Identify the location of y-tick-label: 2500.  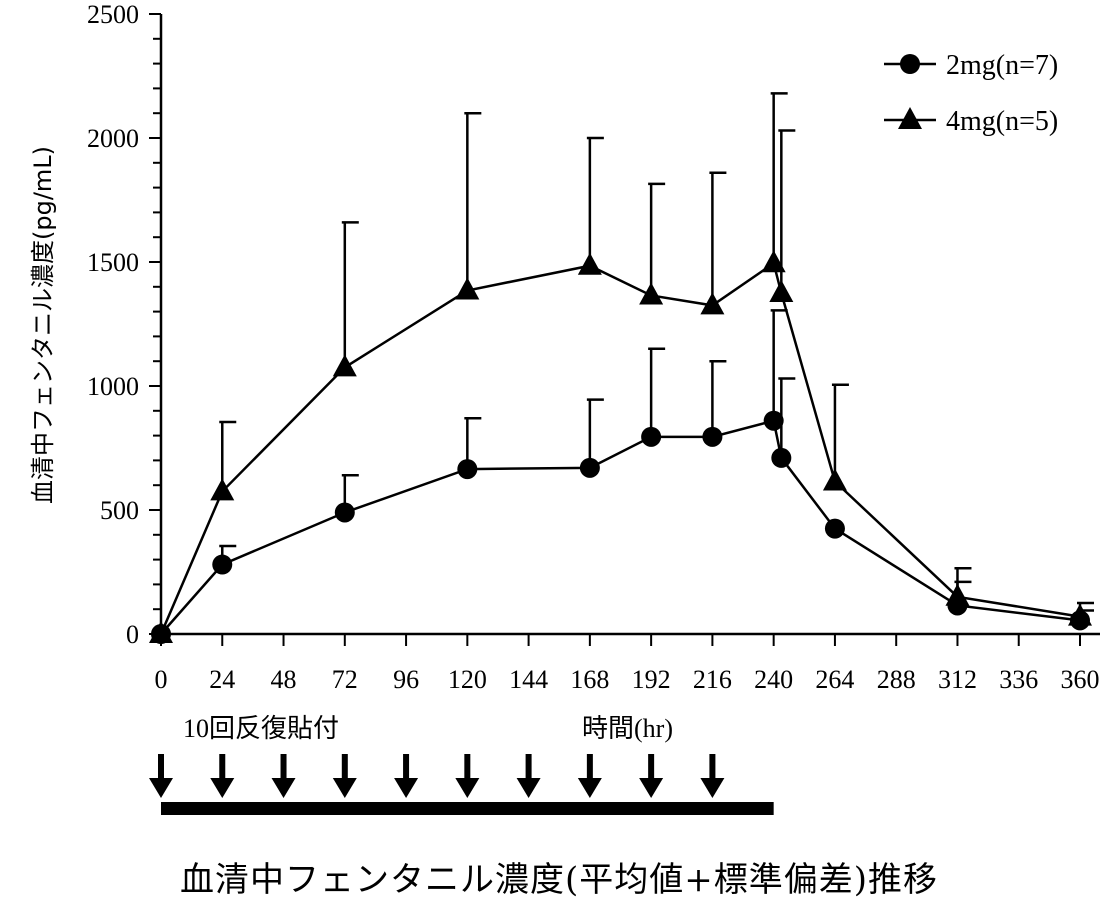
(113, 14).